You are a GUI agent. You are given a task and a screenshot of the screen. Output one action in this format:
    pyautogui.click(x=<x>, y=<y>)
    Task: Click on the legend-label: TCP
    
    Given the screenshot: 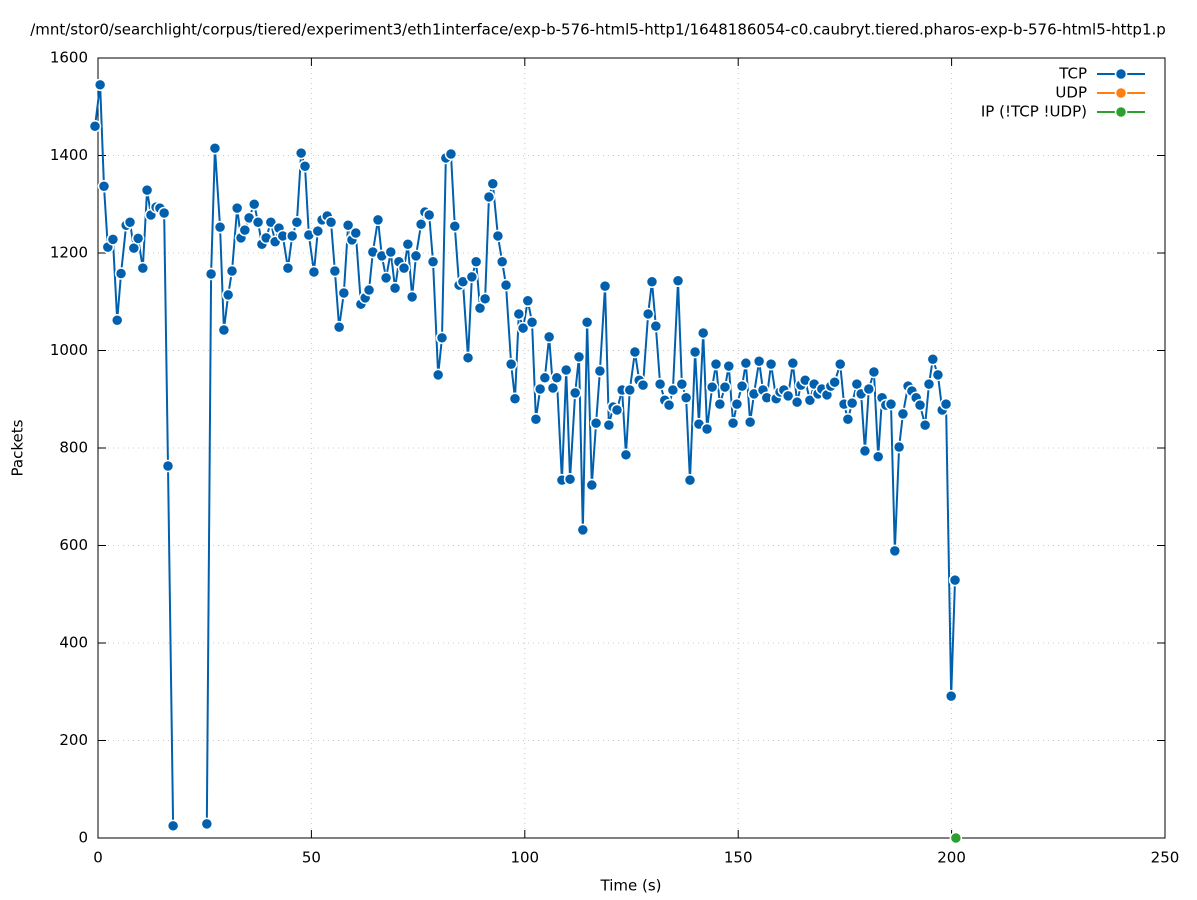 What is the action you would take?
    pyautogui.click(x=1072, y=74)
    